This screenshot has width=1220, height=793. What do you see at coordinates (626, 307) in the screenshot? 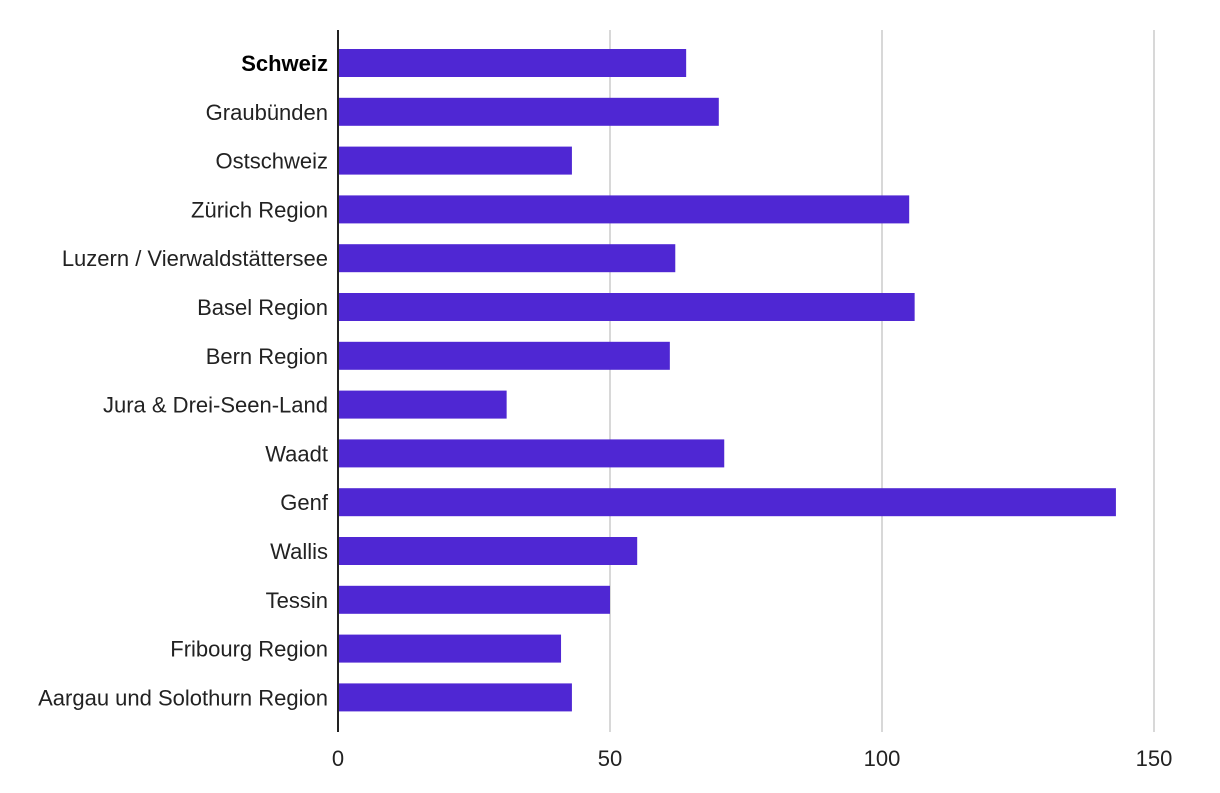
I see `bar-basel-region` at bounding box center [626, 307].